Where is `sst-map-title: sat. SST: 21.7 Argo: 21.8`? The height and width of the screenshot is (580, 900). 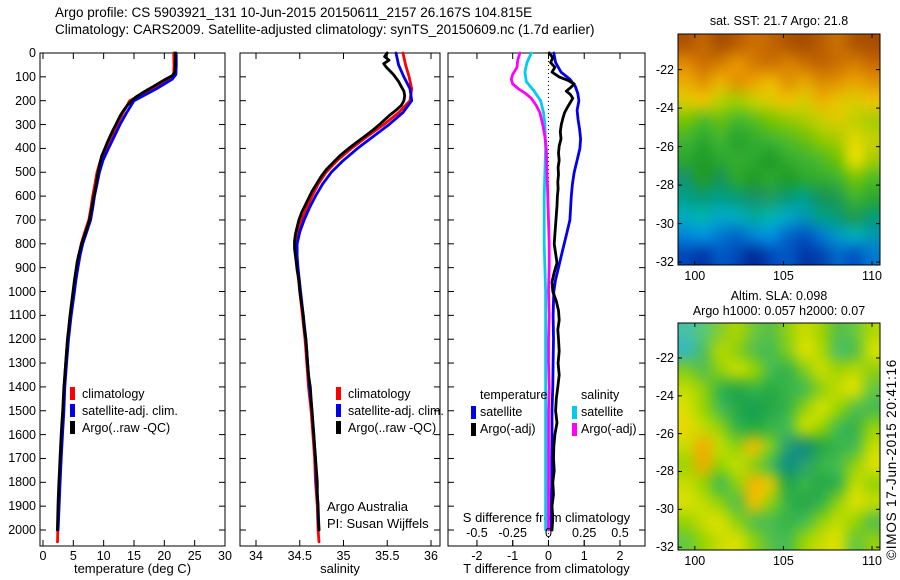
sst-map-title: sat. SST: 21.7 Argo: 21.8 is located at coordinates (779, 21).